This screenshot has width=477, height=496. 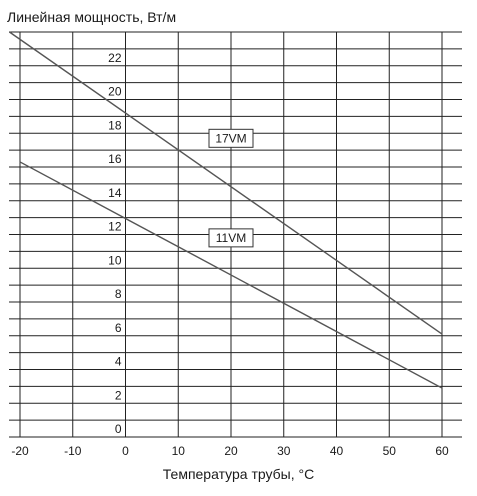 I want to click on y-tick-label: 22, so click(x=115, y=58).